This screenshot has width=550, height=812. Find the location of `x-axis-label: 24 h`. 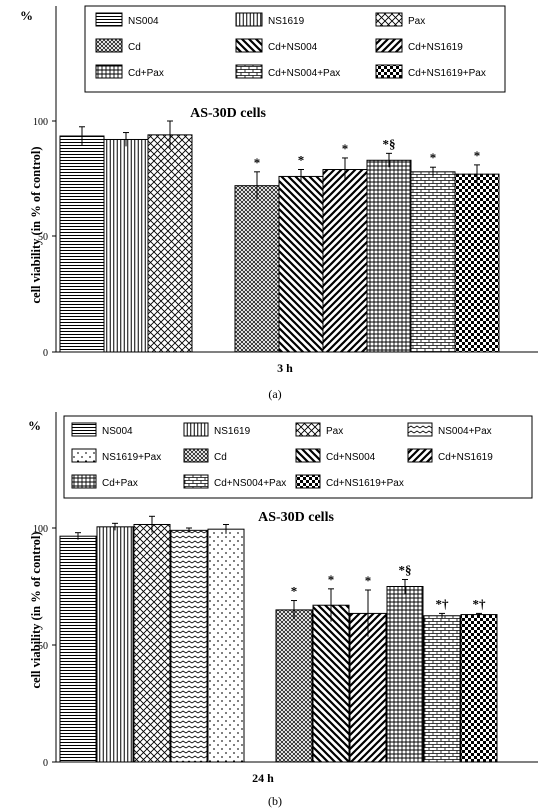

x-axis-label: 24 h is located at coordinates (263, 778).